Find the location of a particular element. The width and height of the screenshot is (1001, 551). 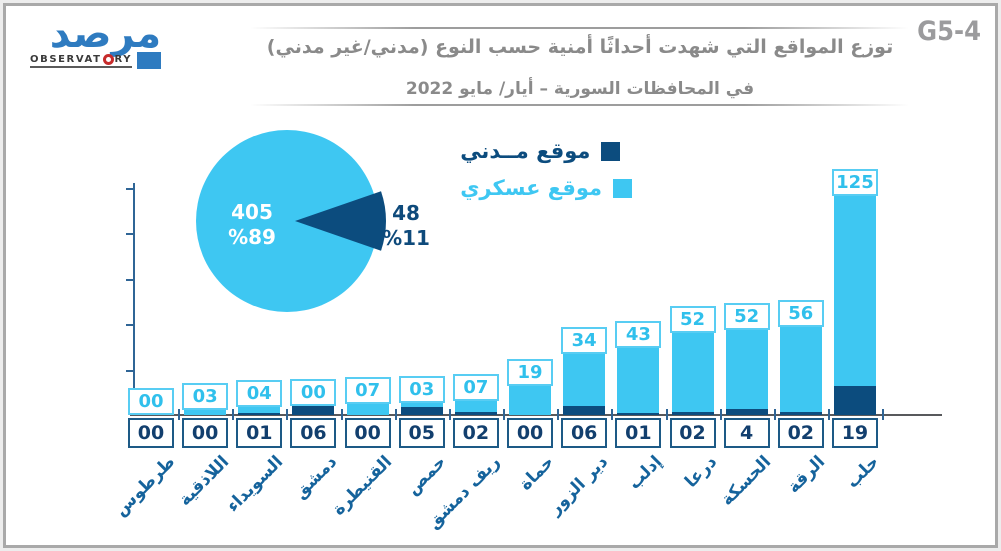

x-axis is located at coordinates (536, 415).